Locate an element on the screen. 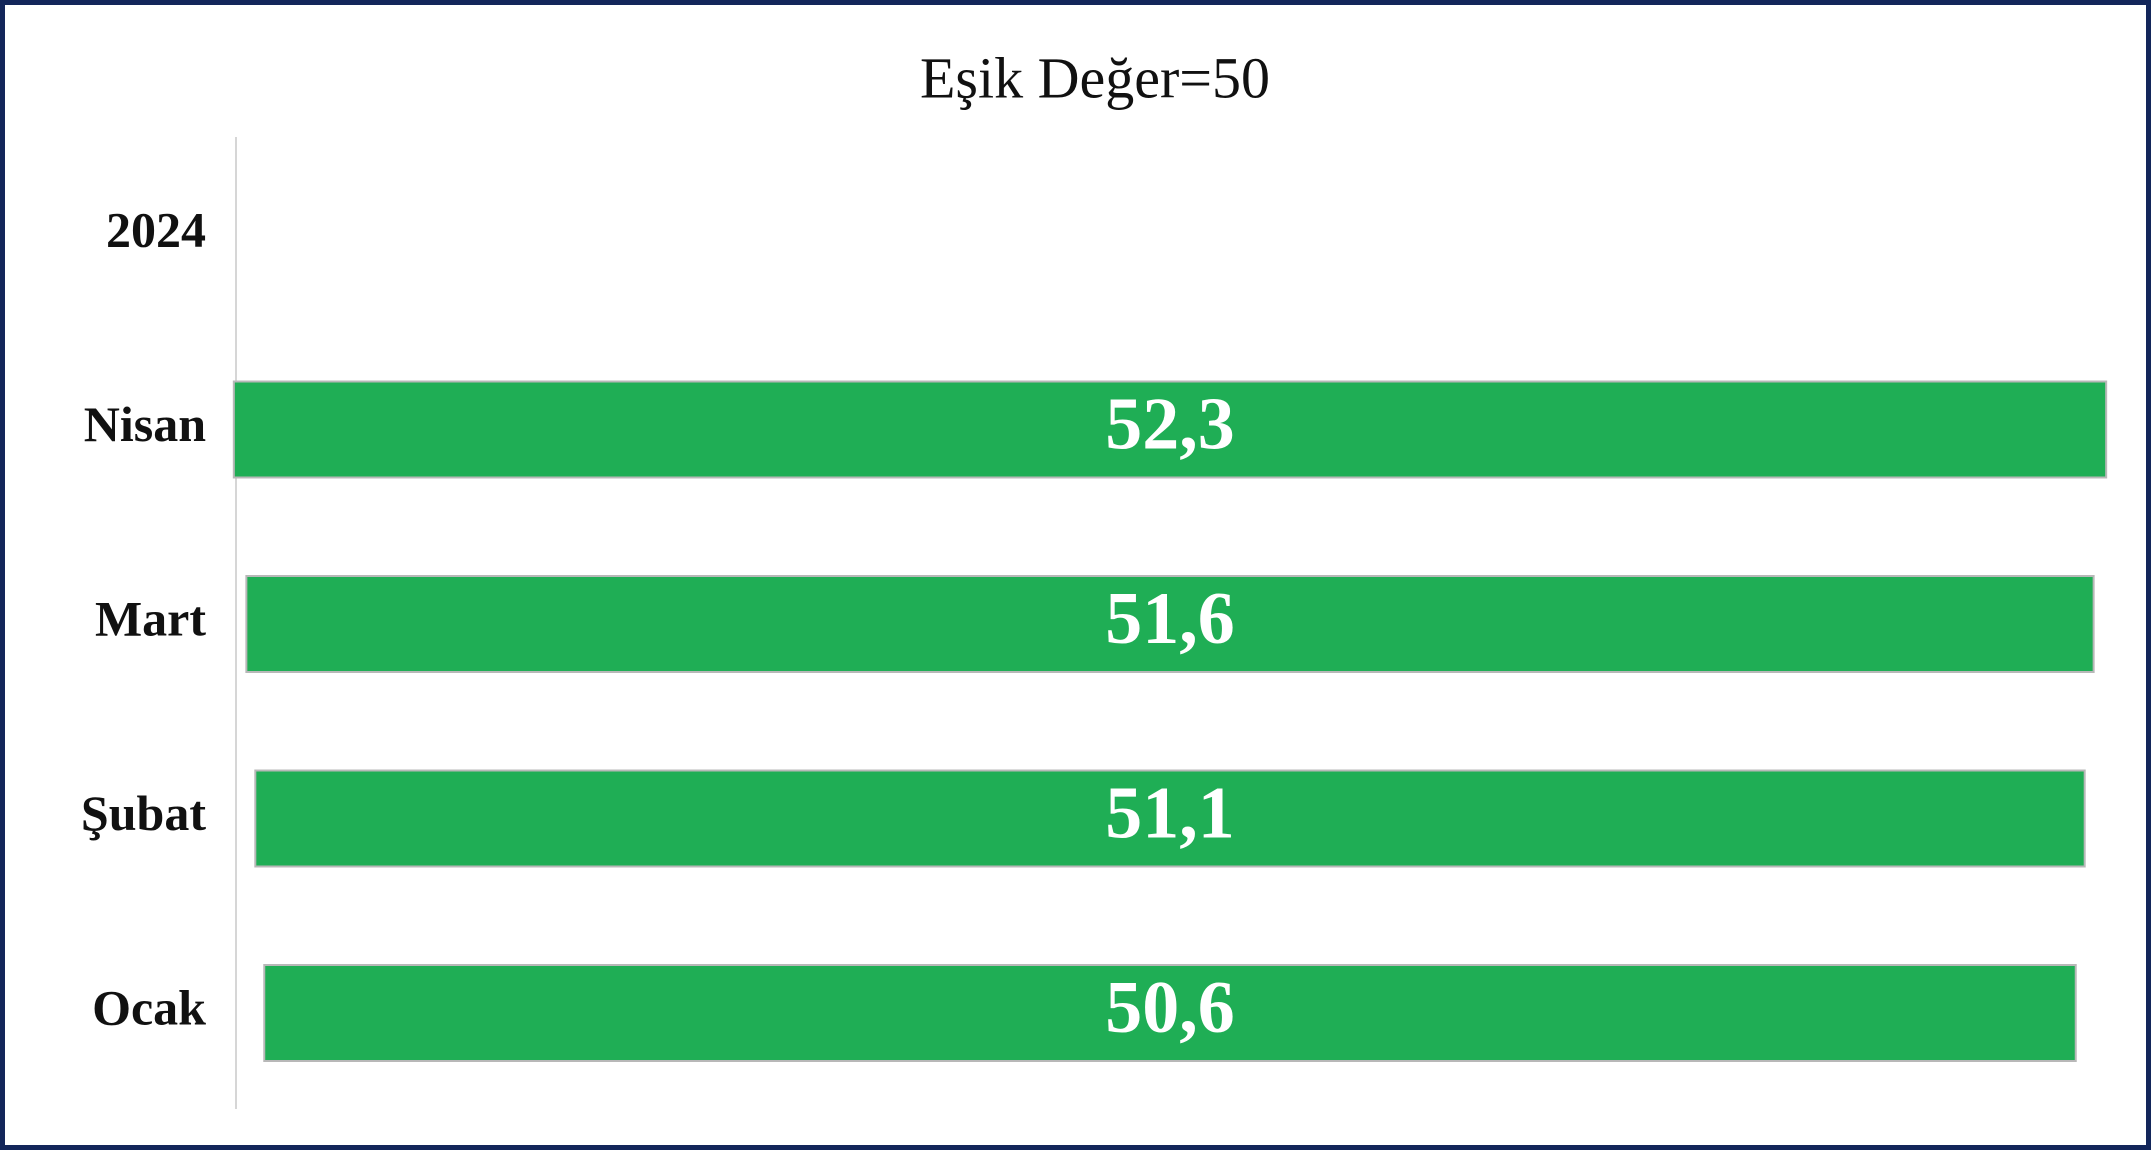 The height and width of the screenshot is (1150, 2151). value-label: 51,1 is located at coordinates (1170, 813).